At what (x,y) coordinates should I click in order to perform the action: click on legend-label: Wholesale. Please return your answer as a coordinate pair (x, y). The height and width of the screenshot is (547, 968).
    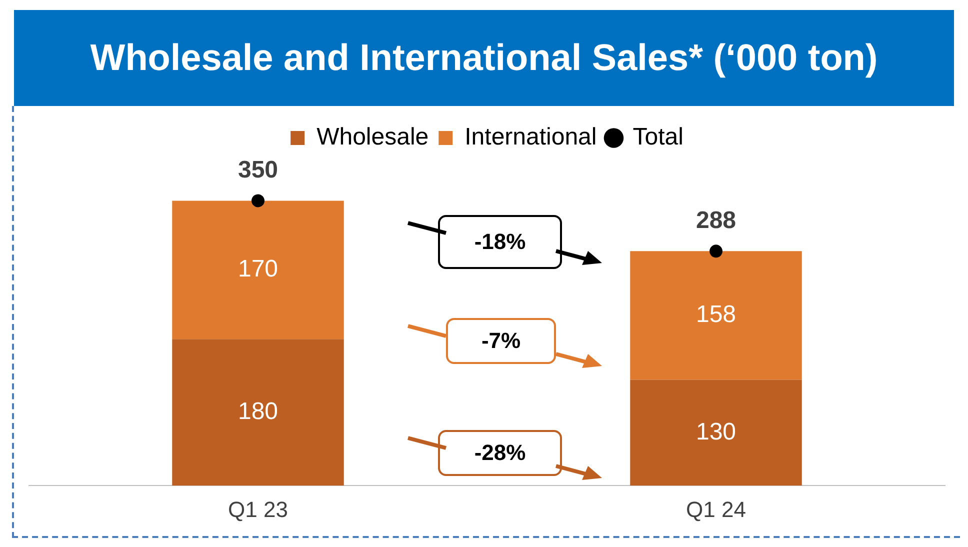
    Looking at the image, I should click on (372, 137).